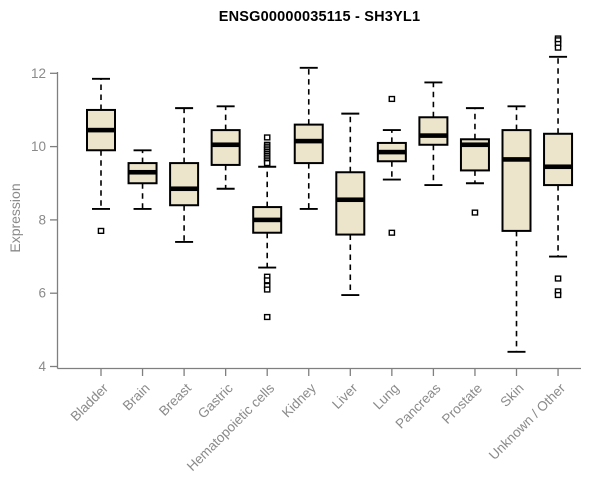 This screenshot has width=600, height=500. What do you see at coordinates (38, 146) in the screenshot?
I see `y-tick-label: 10` at bounding box center [38, 146].